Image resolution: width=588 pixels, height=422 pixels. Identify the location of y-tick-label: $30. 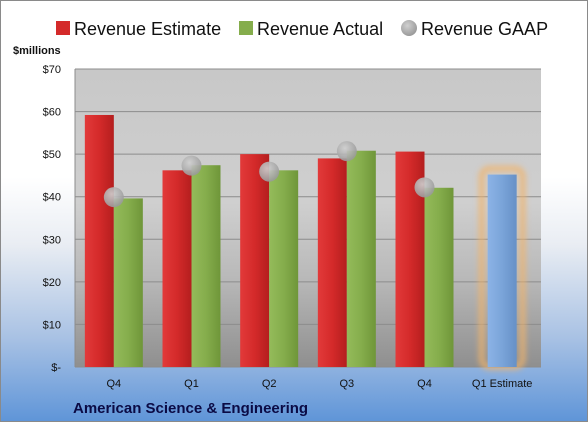
(52, 240).